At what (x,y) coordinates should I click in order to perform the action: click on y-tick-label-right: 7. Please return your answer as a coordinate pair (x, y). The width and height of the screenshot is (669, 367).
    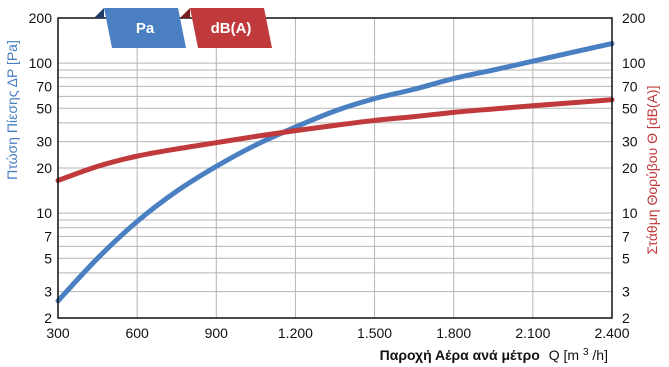
    Looking at the image, I should click on (626, 236).